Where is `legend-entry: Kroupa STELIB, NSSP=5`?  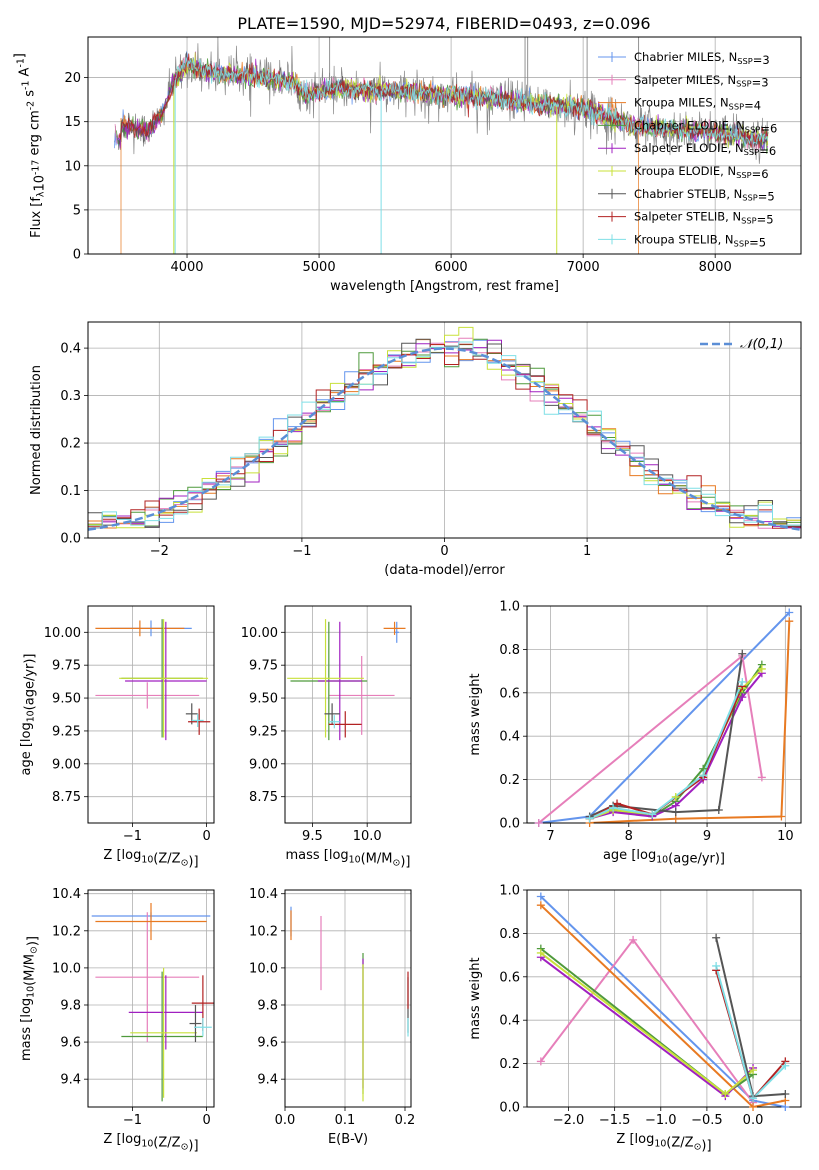
legend-entry: Kroupa STELIB, NSSP=5 is located at coordinates (700, 240).